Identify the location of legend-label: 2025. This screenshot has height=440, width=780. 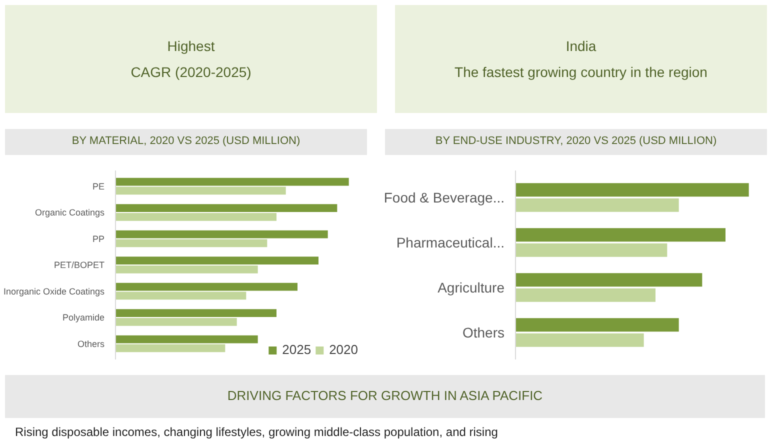
(297, 349).